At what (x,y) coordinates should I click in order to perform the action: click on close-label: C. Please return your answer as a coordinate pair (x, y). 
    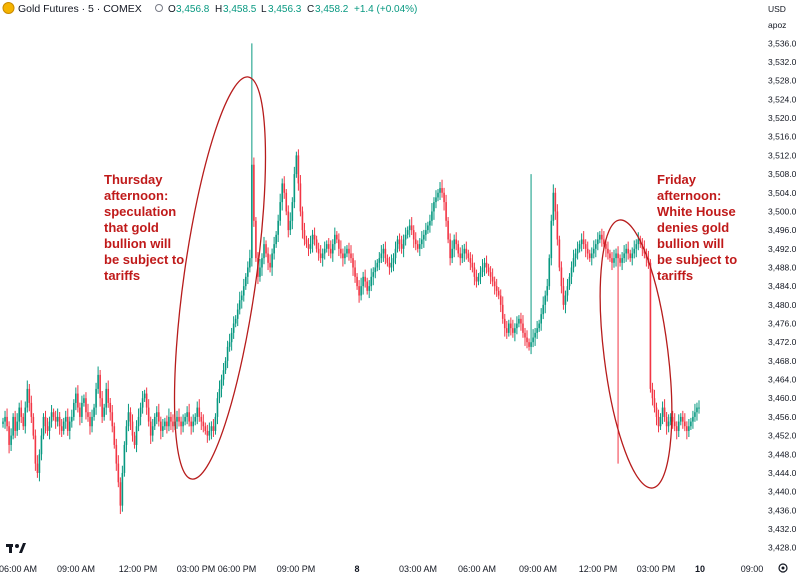
    Looking at the image, I should click on (310, 9).